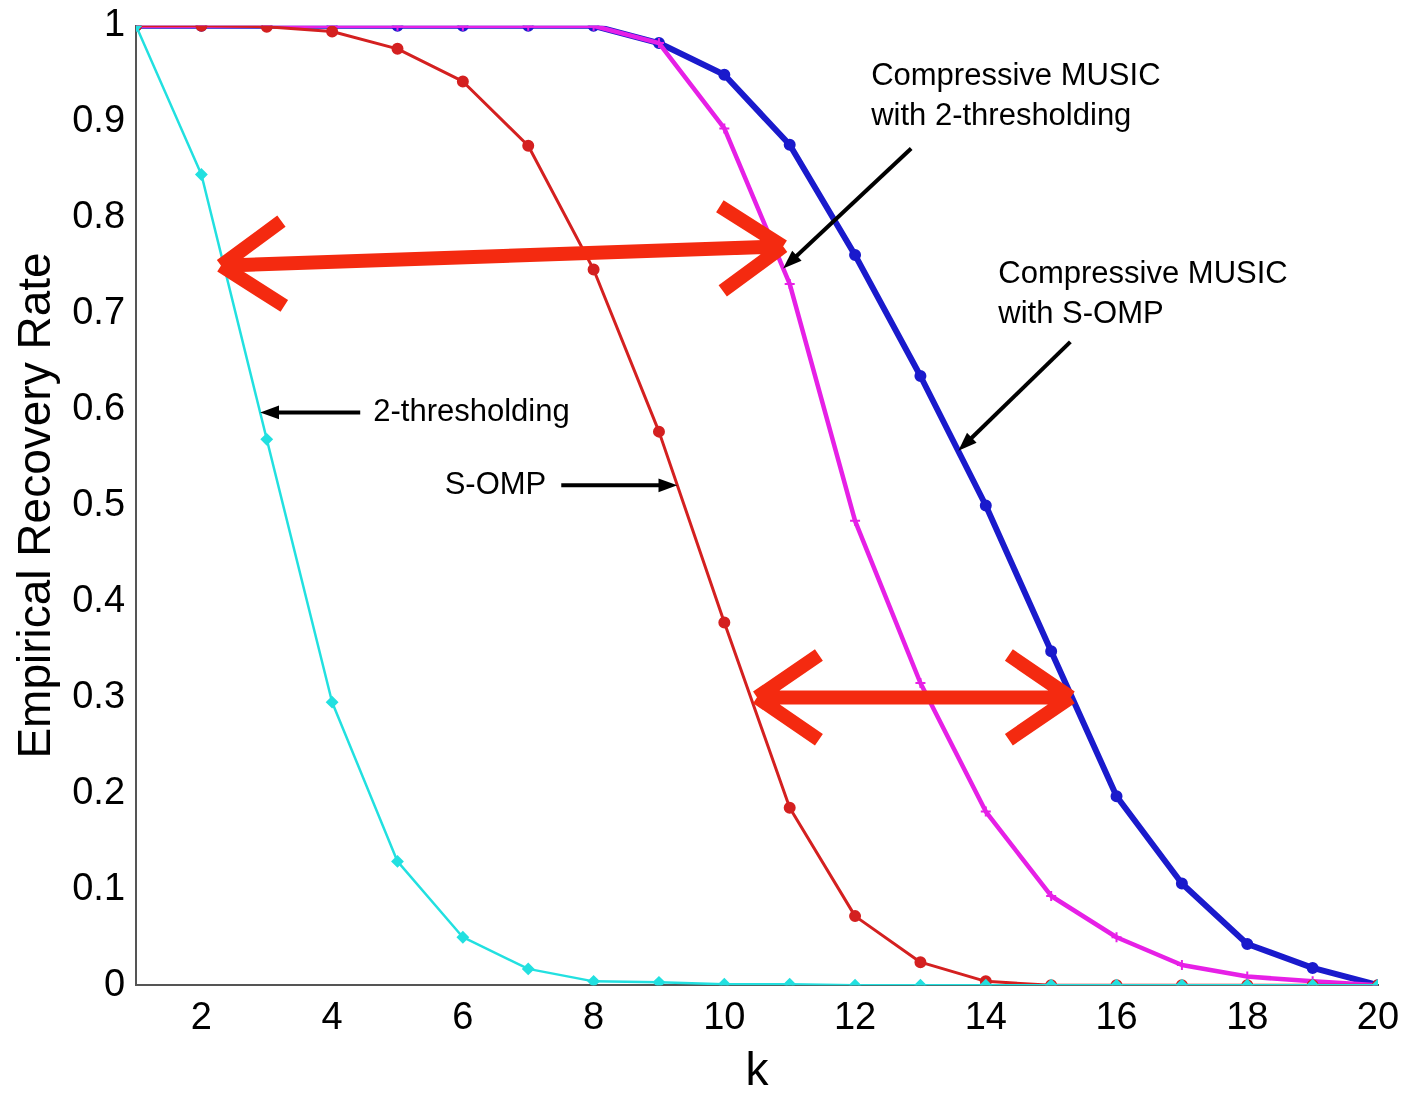 This screenshot has height=1100, width=1406. What do you see at coordinates (99, 886) in the screenshot?
I see `y-tick-label: 0.1` at bounding box center [99, 886].